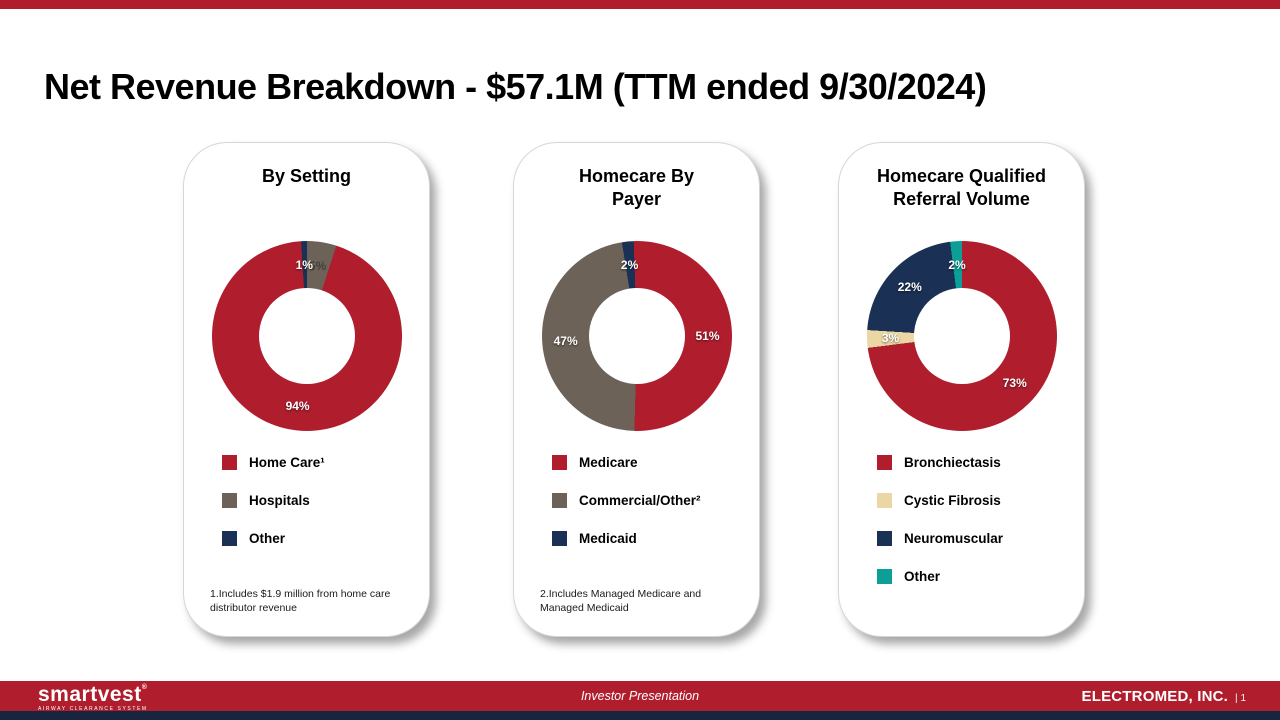 The width and height of the screenshot is (1280, 720). Describe the element at coordinates (93, 709) in the screenshot. I see `logo-subtitle: AIRWAY CLEARANCE SYSTEM` at that location.